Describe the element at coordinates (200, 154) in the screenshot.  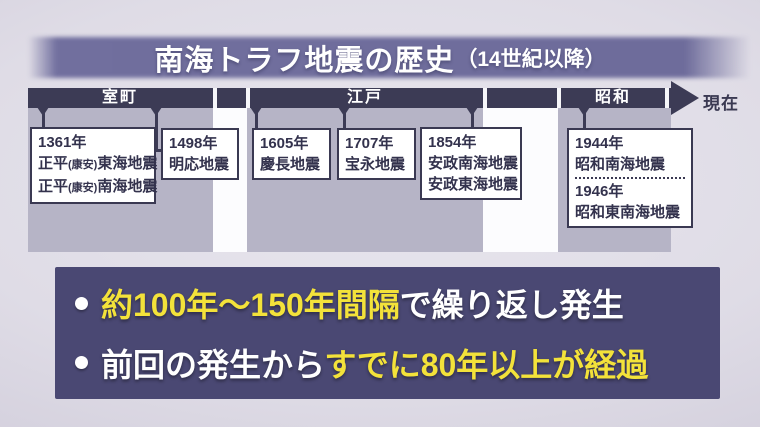
I see `event-box-1498: 1498年 明応地震` at that location.